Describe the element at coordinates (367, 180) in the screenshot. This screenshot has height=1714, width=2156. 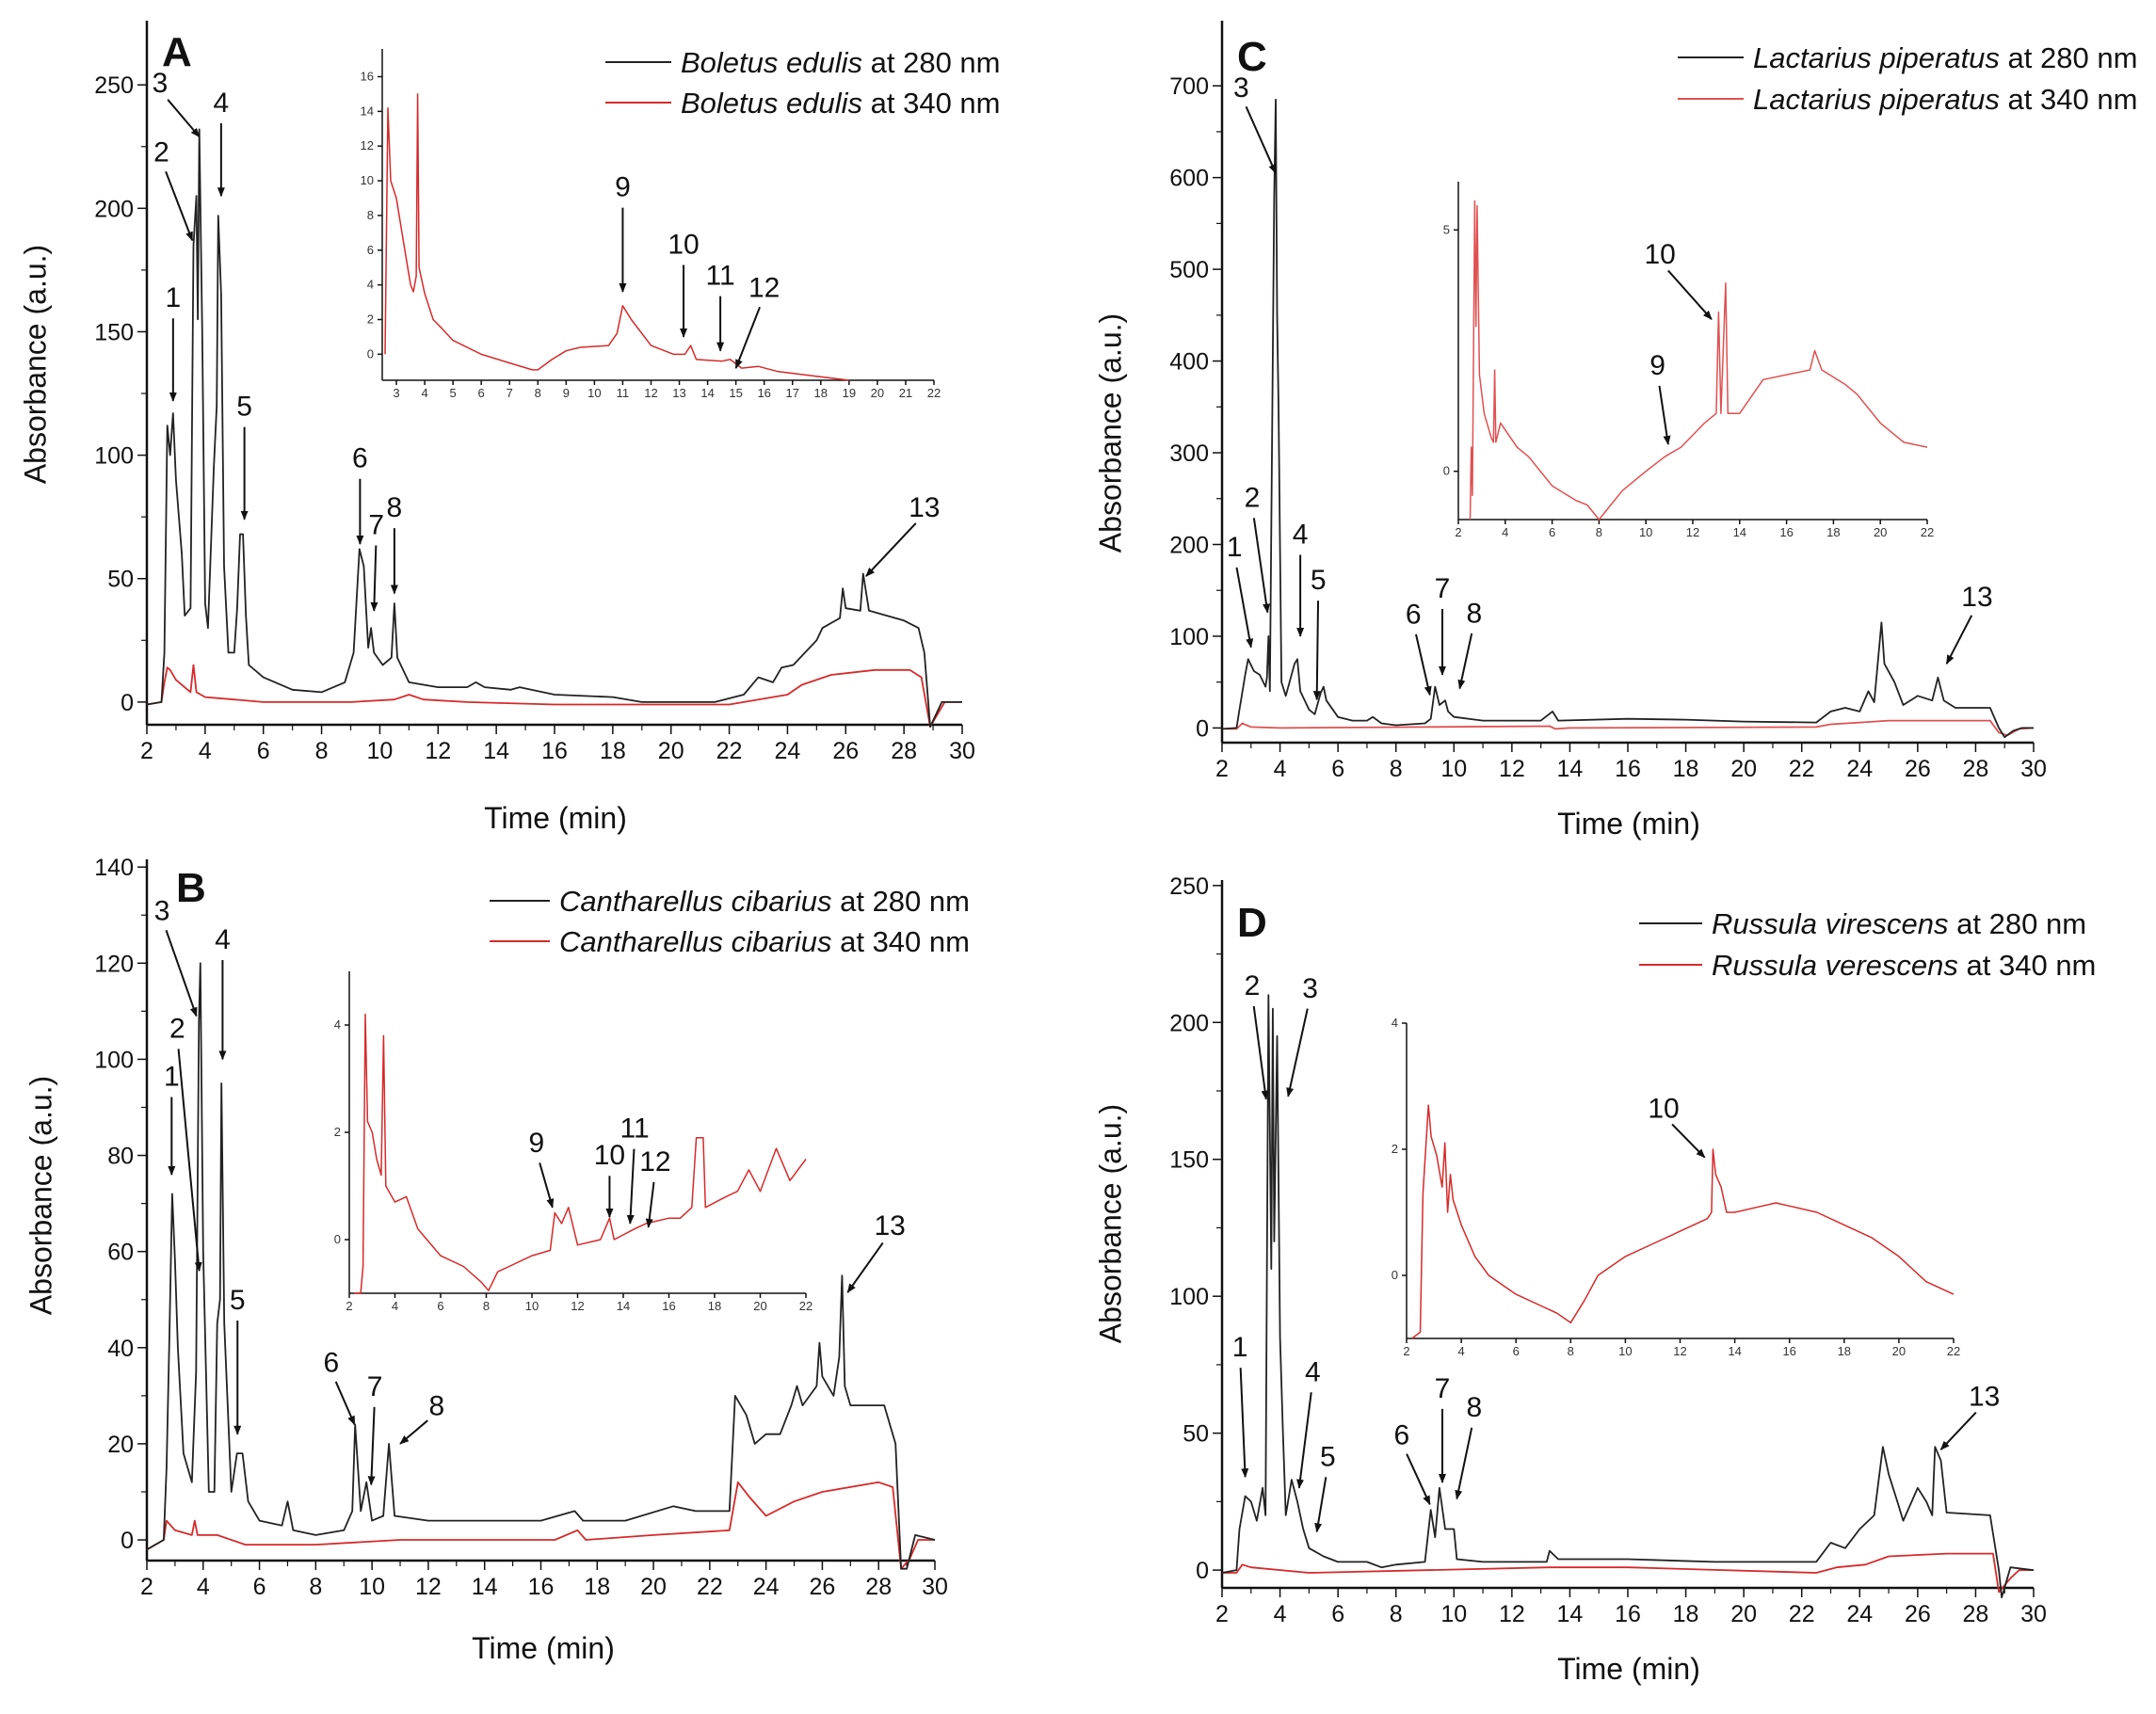
I see `y-tick-label: 10` at that location.